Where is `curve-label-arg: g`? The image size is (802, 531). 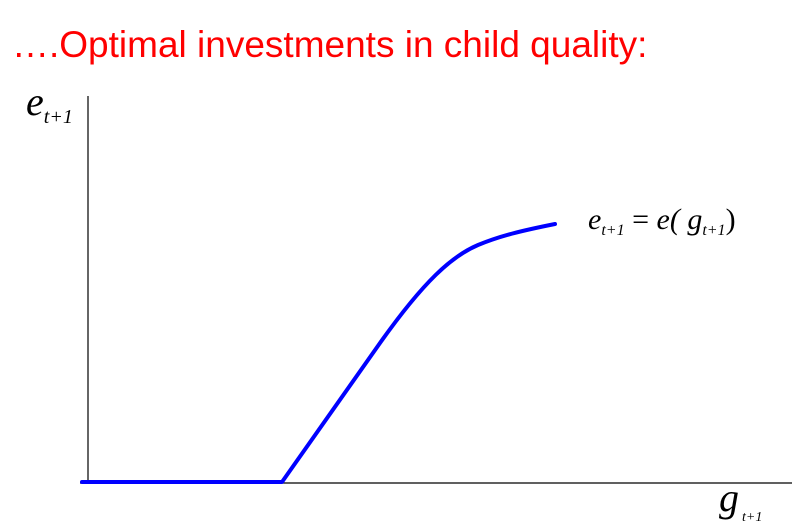
curve-label-arg: g is located at coordinates (695, 219).